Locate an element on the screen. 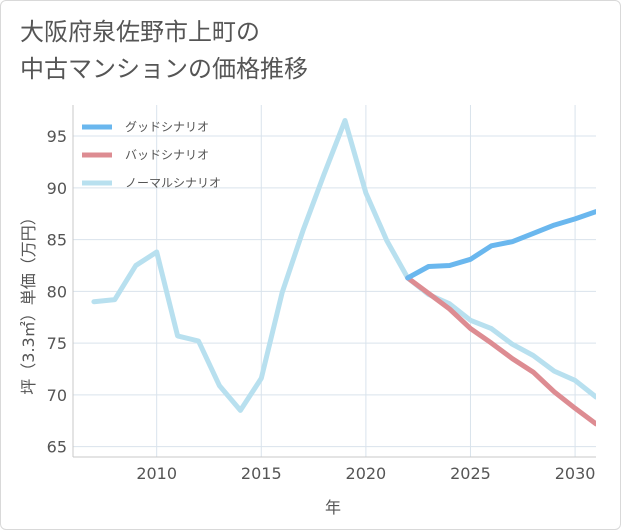 This screenshot has width=621, height=530. y-tick-label: 95 is located at coordinates (57, 136).